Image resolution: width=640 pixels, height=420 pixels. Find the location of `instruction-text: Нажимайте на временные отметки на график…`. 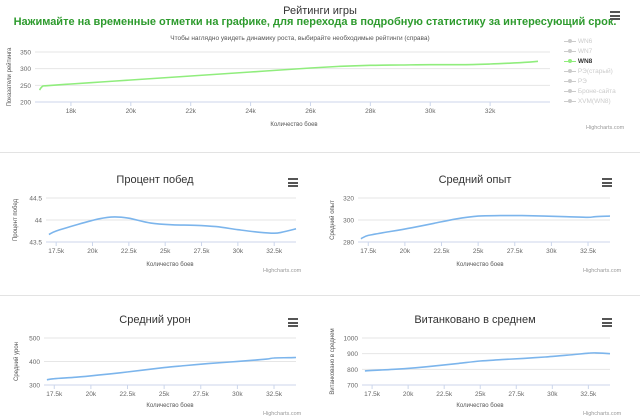

instruction-text: Нажимайте на временные отметки на график… is located at coordinates (315, 22).